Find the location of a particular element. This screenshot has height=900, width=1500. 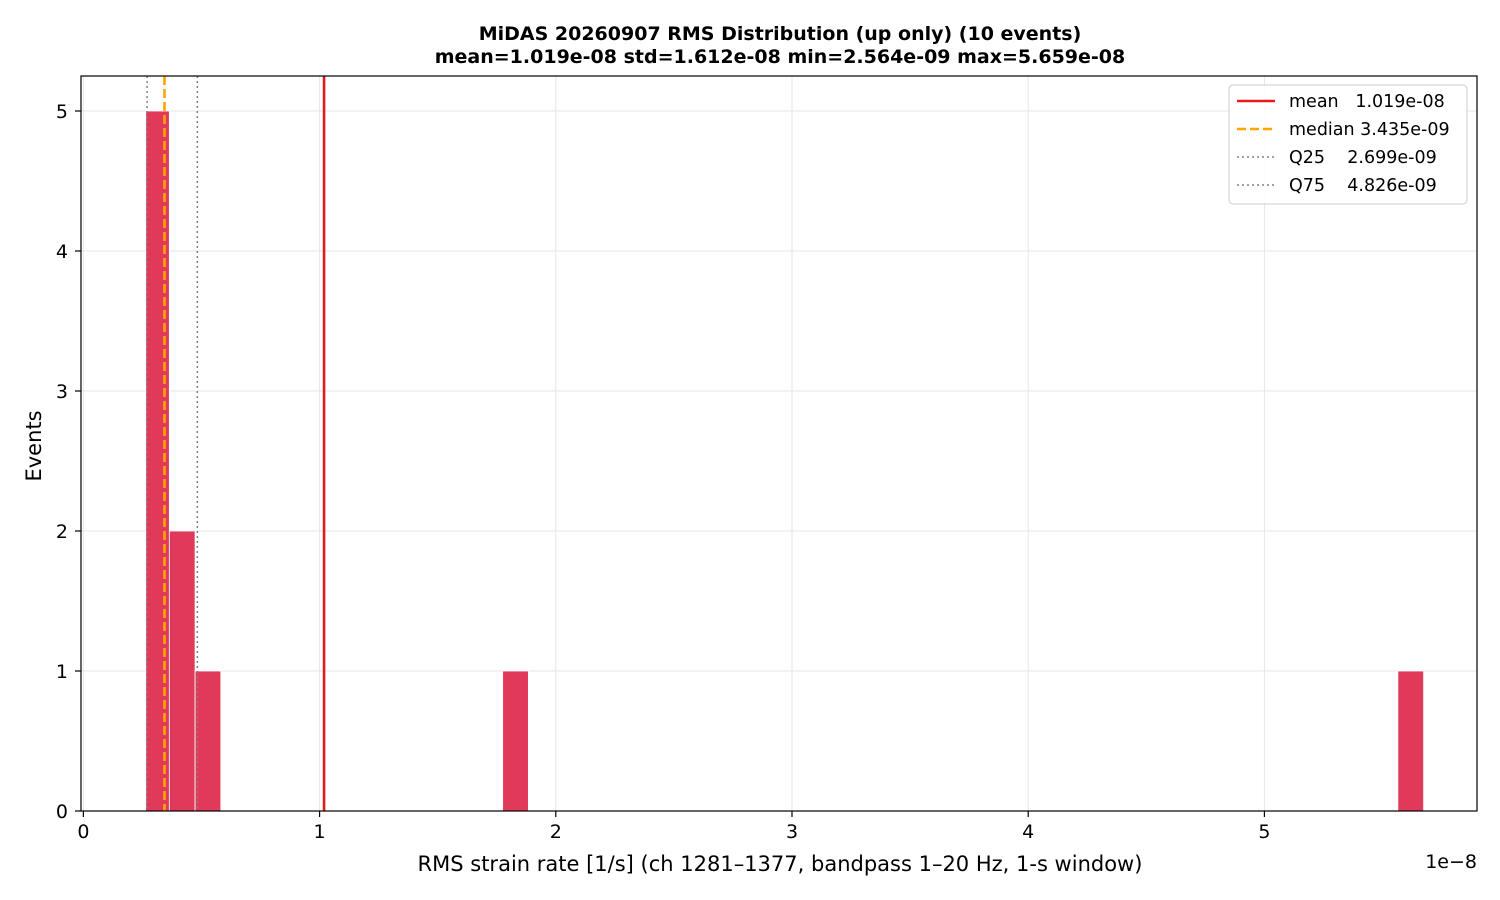

x-axis-offset-label: 1e−8 is located at coordinates (1451, 862).